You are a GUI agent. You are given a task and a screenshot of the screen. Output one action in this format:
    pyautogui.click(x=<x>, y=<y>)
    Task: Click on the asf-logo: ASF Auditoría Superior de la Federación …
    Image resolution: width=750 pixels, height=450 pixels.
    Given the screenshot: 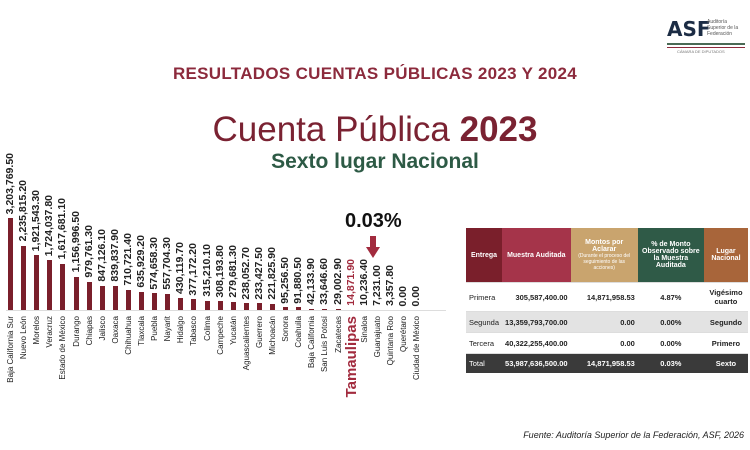 What is the action you would take?
    pyautogui.click(x=707, y=35)
    